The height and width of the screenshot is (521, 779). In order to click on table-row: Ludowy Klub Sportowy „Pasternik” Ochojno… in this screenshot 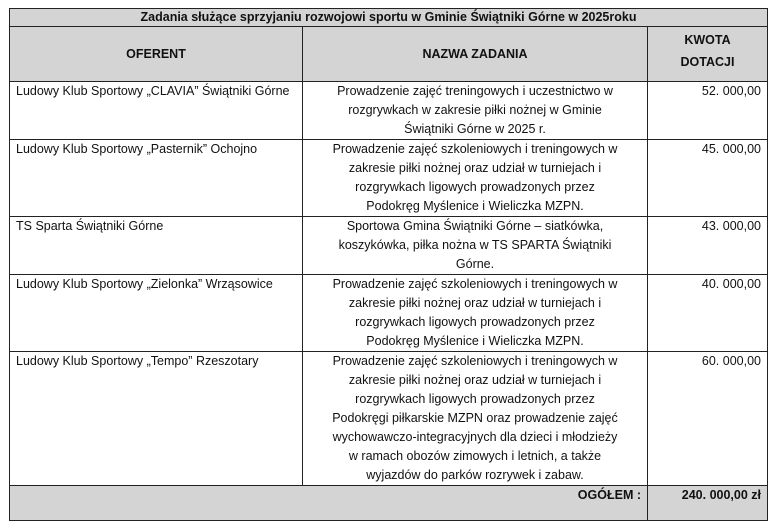, I will do `click(388, 178)`.